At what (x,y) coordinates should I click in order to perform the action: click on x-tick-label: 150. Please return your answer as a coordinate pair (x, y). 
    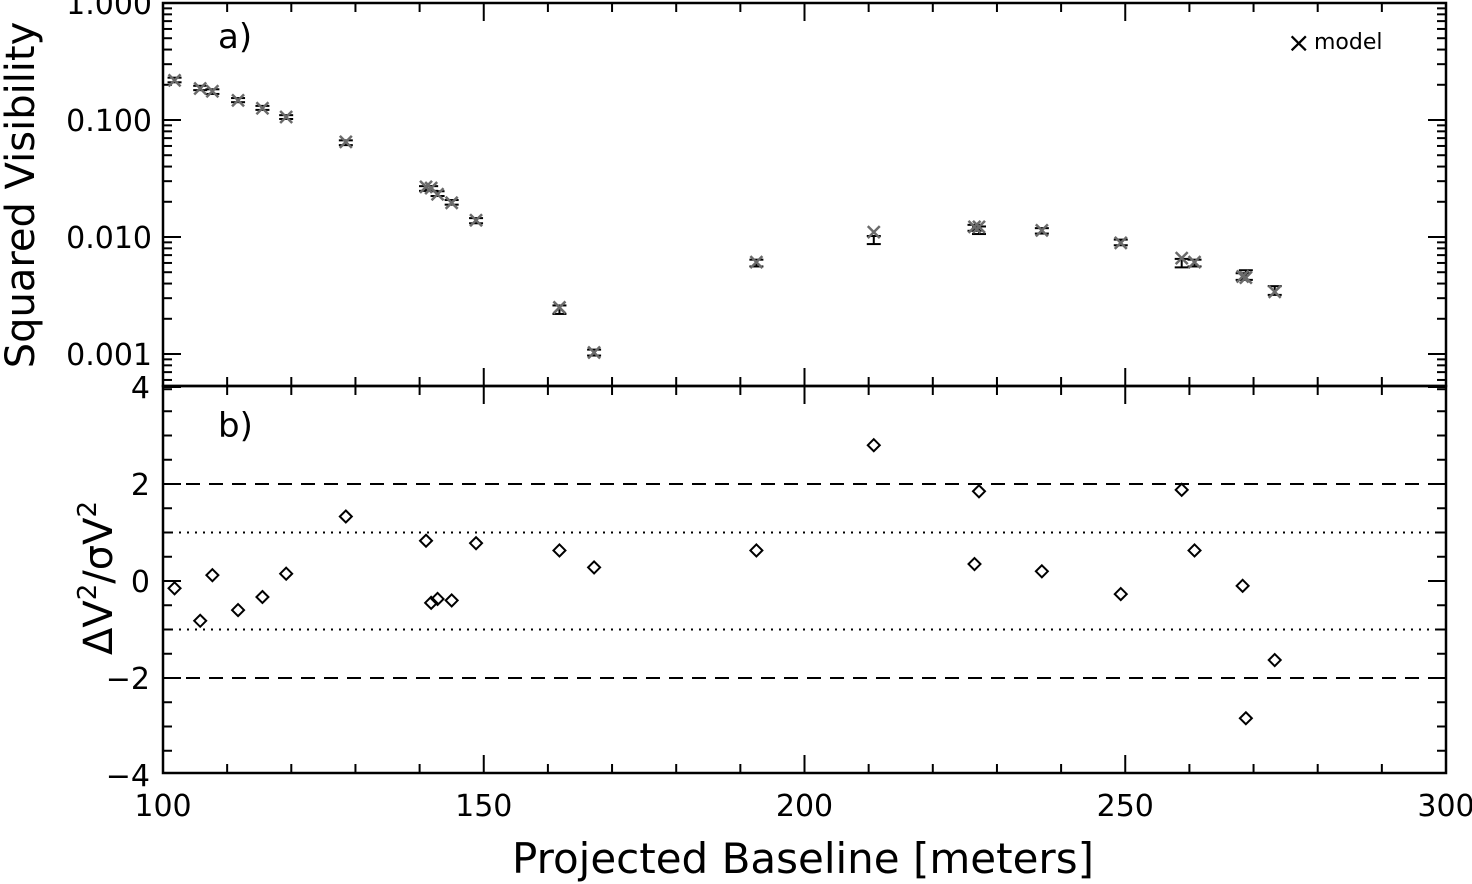
    Looking at the image, I should click on (483, 806).